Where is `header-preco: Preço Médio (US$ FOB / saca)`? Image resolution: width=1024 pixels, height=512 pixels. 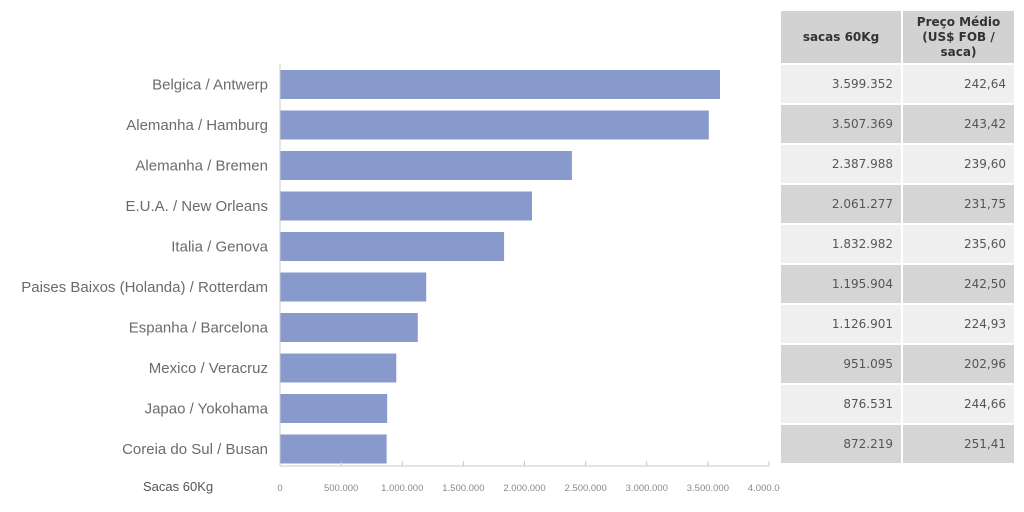 header-preco: Preço Médio (US$ FOB / saca) is located at coordinates (959, 38).